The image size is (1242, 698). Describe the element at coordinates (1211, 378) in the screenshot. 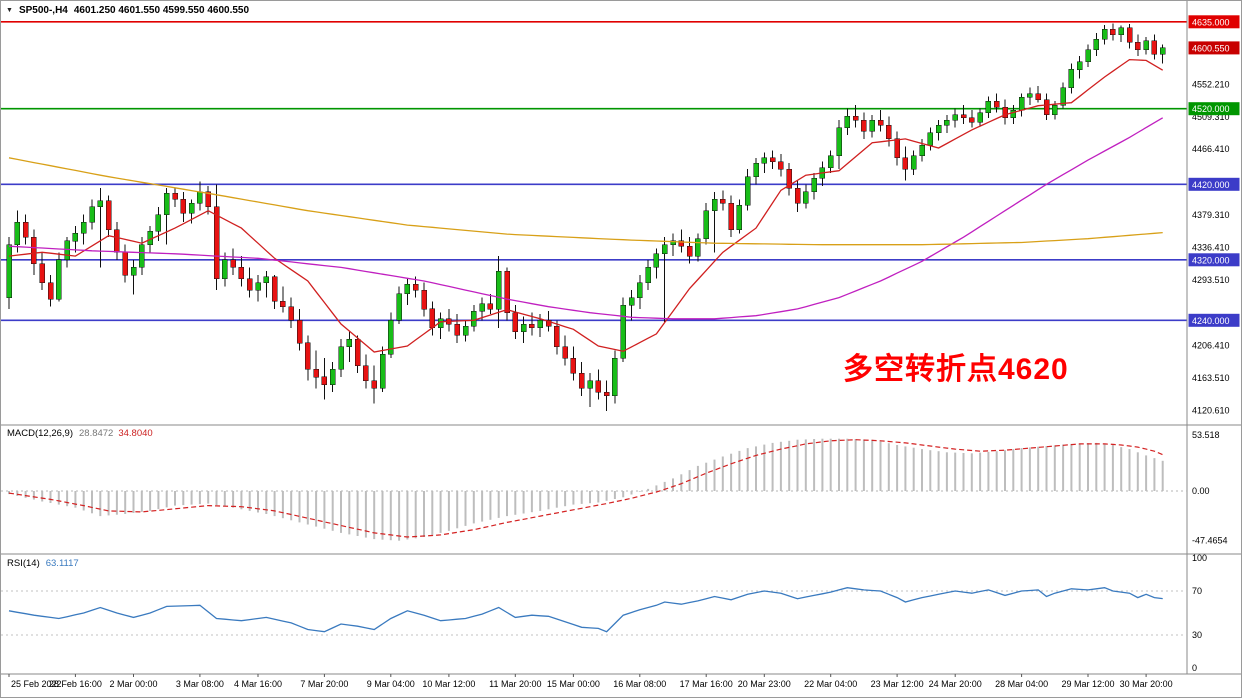

I see `price-axis-label: 4163.510` at that location.